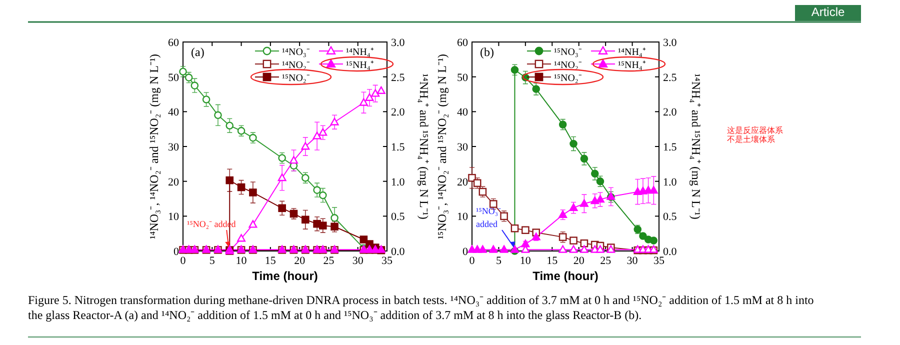 The height and width of the screenshot is (345, 900). What do you see at coordinates (568, 52) in the screenshot?
I see `legend-label: ¹⁵NO₃⁻` at bounding box center [568, 52].